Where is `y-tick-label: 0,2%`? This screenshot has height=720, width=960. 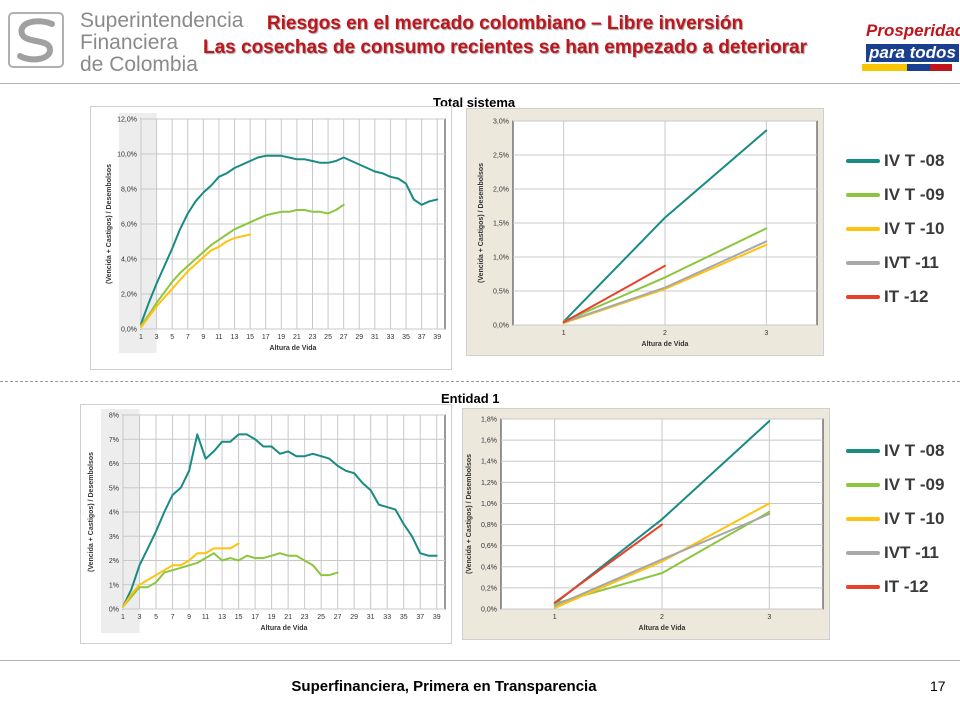 y-tick-label: 0,2% is located at coordinates (489, 588).